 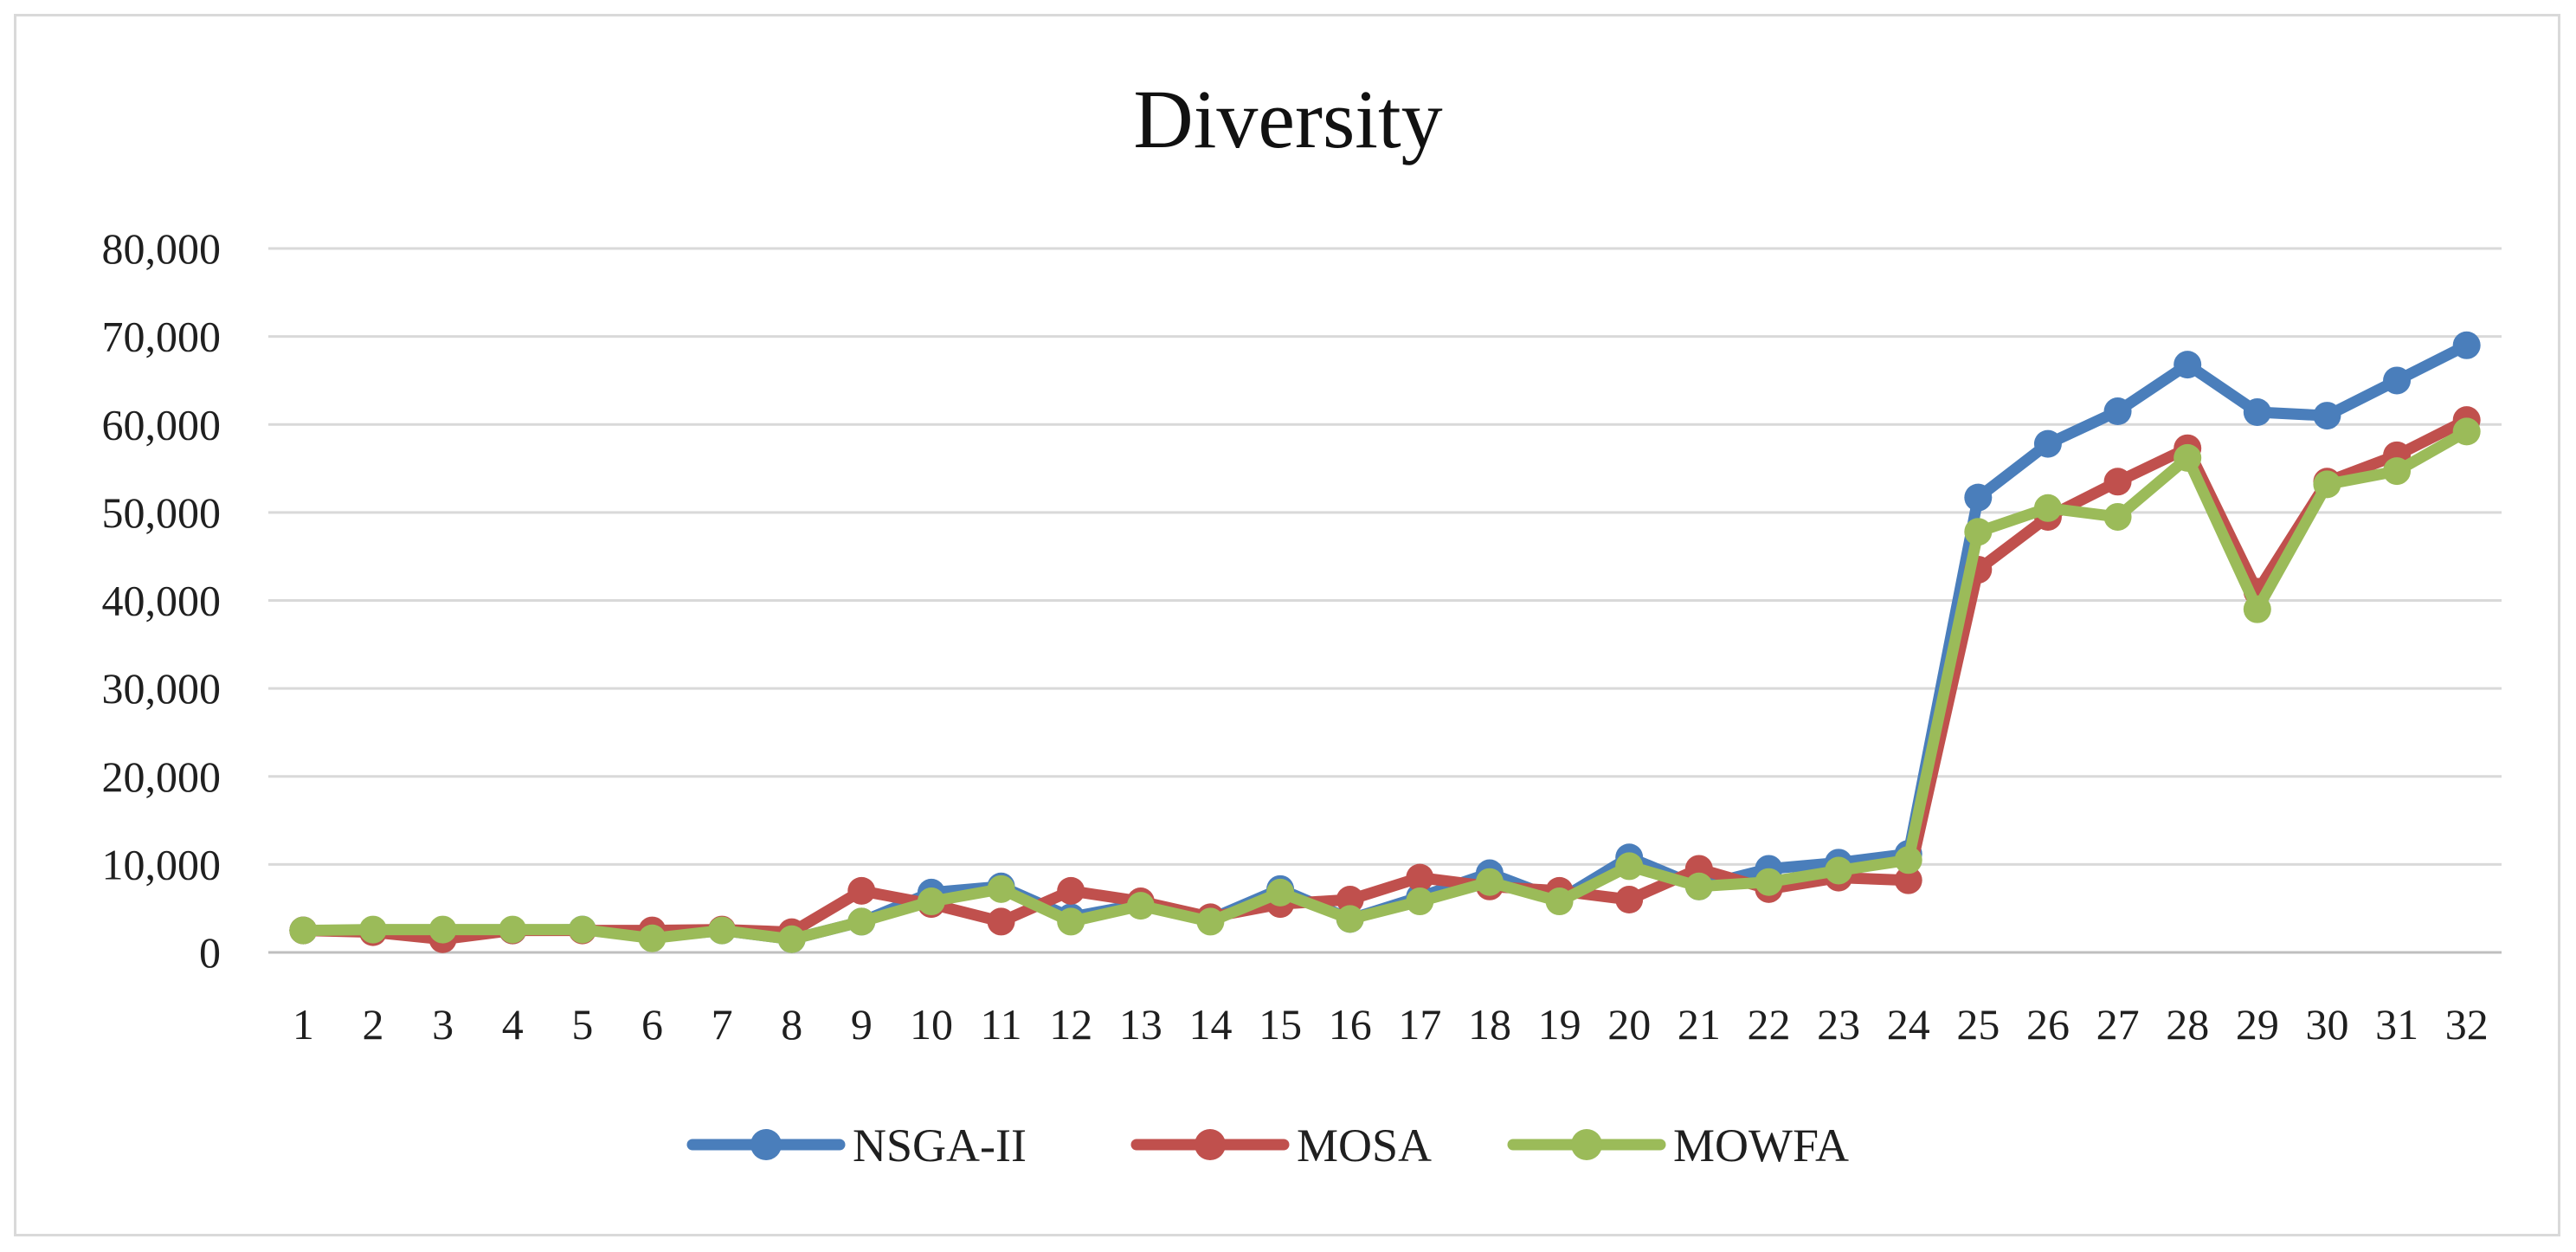 What do you see at coordinates (1419, 1024) in the screenshot?
I see `x-tick-label: 17` at bounding box center [1419, 1024].